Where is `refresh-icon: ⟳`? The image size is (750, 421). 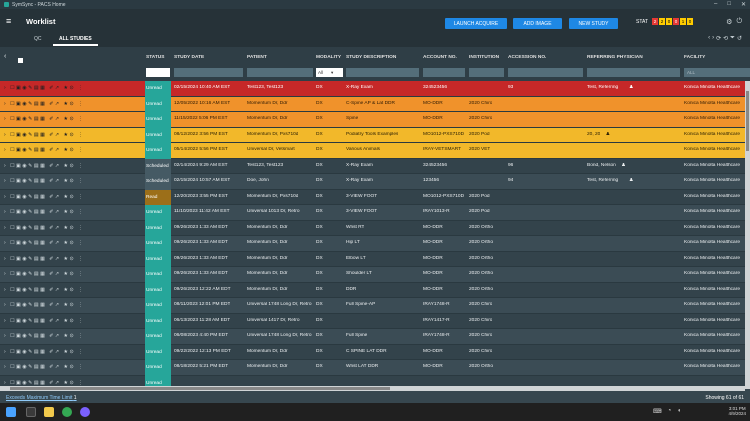 refresh-icon: ⟳ is located at coordinates (719, 39).